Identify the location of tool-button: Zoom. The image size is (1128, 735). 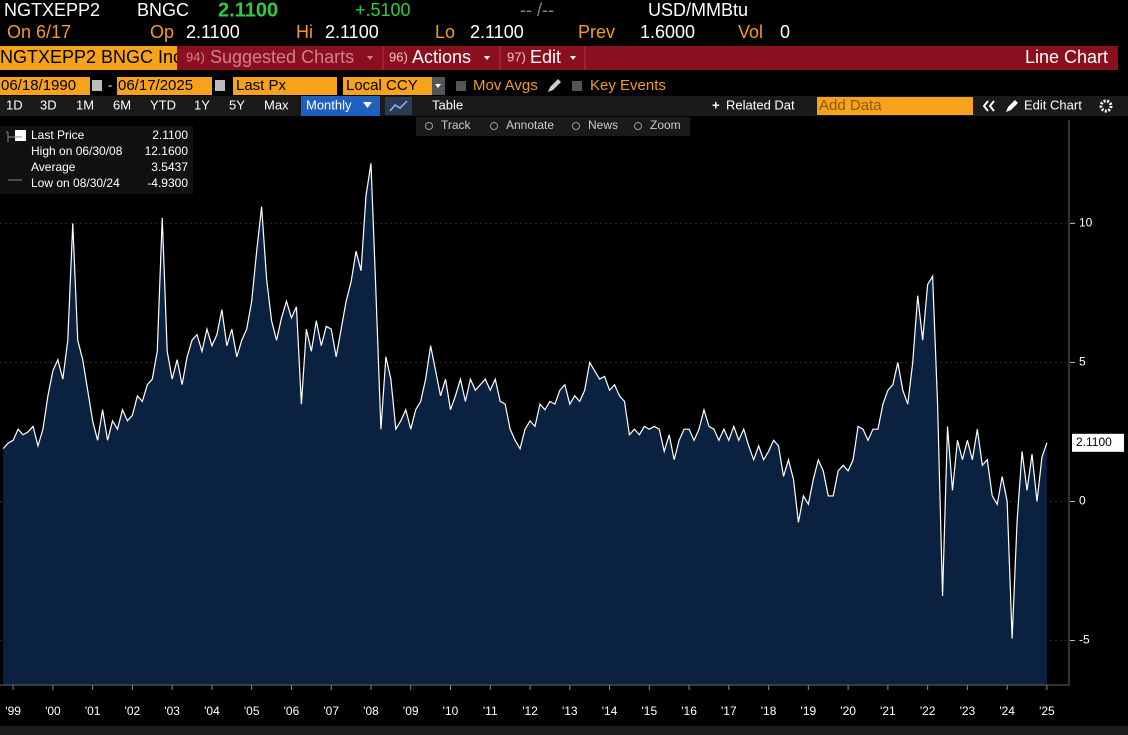
(665, 125).